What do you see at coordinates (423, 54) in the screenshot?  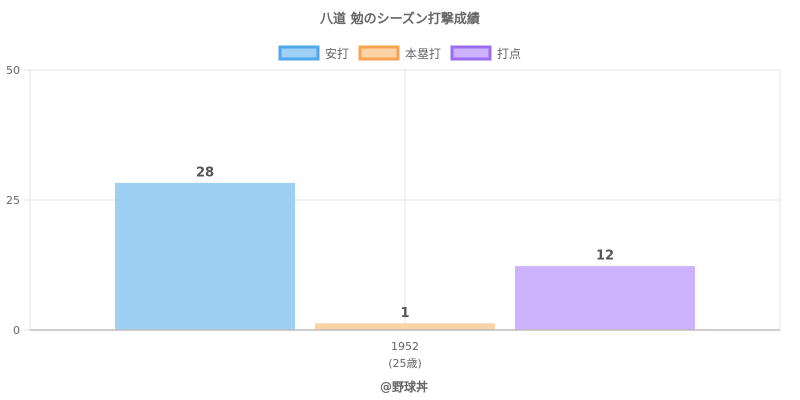 I see `legend-label: 本塁打` at bounding box center [423, 54].